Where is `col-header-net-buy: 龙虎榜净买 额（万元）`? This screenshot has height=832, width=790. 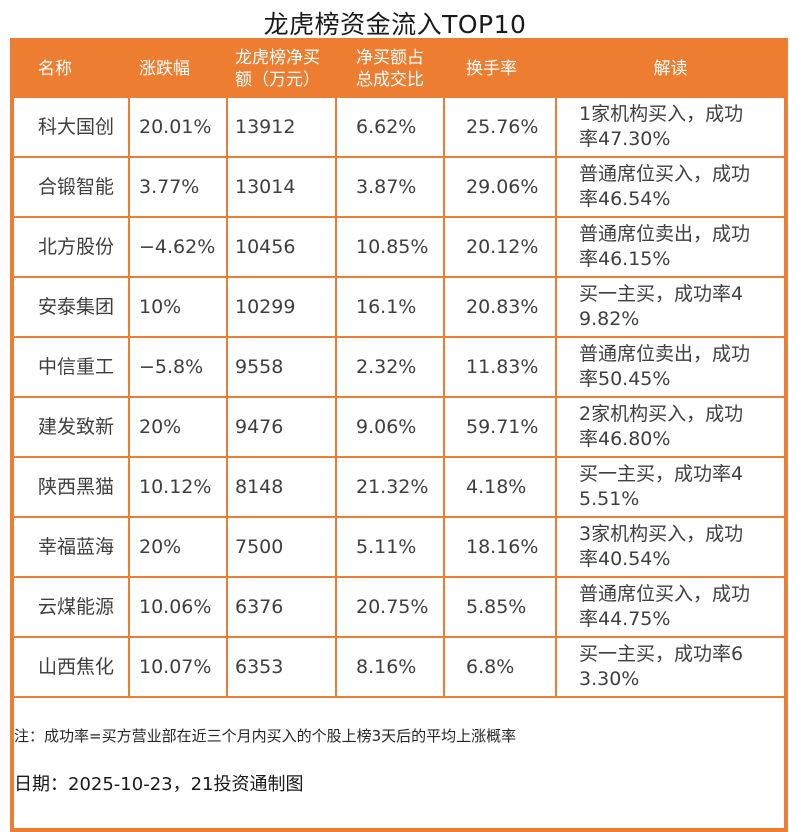
col-header-net-buy: 龙虎榜净买 额（万元） is located at coordinates (281, 68).